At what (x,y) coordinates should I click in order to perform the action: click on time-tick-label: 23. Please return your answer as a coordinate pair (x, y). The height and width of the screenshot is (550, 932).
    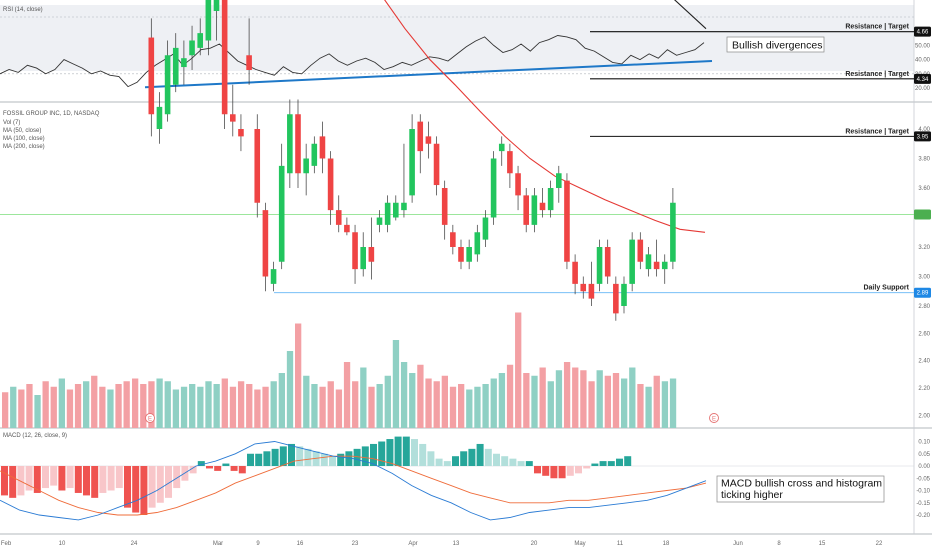
    Looking at the image, I should click on (355, 544).